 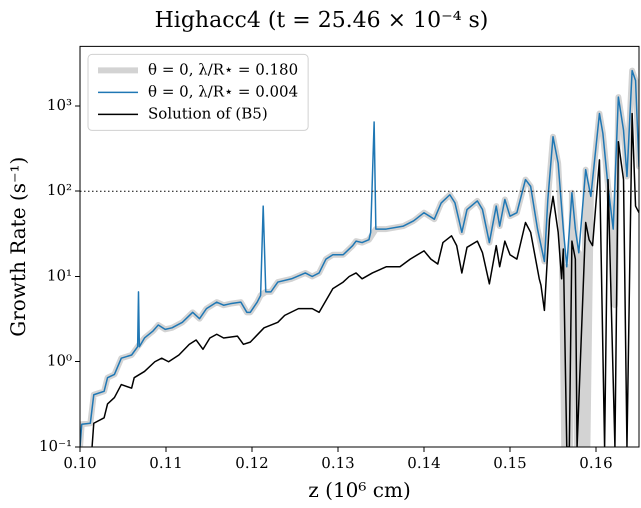 I want to click on legend-label: θ = 0, λ/R⋆ = 0.004, so click(x=223, y=91).